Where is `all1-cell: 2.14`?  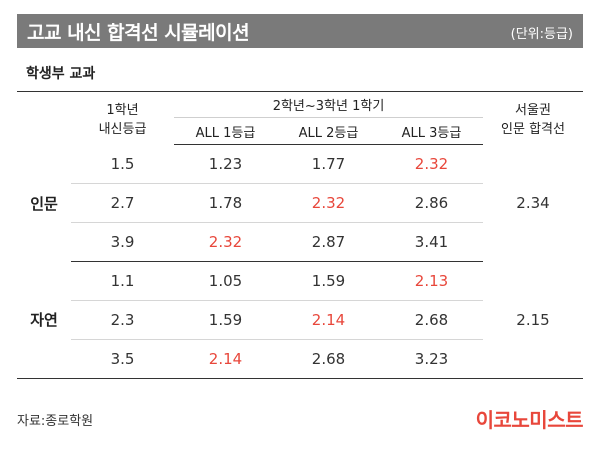
all1-cell: 2.14 is located at coordinates (225, 359).